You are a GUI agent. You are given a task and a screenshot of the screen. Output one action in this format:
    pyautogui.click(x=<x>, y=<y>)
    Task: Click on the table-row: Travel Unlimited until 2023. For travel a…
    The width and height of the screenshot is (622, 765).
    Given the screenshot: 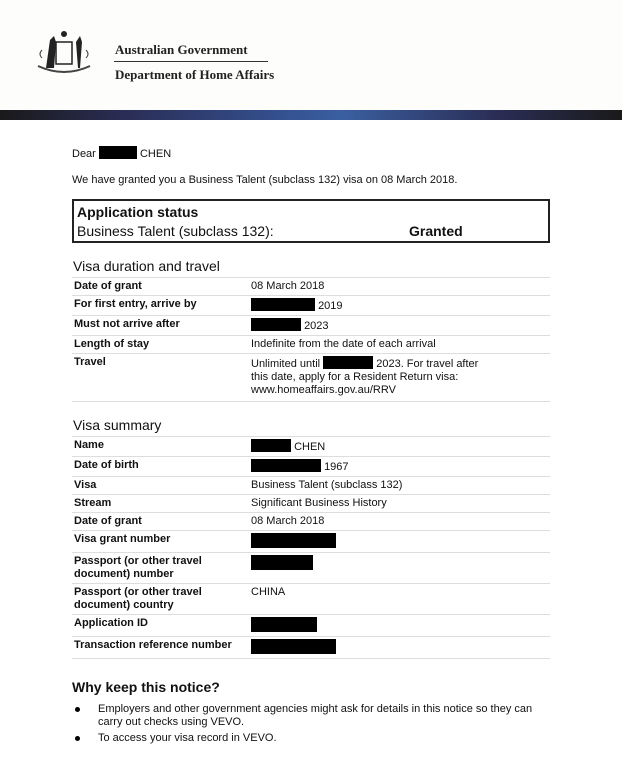 What is the action you would take?
    pyautogui.click(x=311, y=377)
    